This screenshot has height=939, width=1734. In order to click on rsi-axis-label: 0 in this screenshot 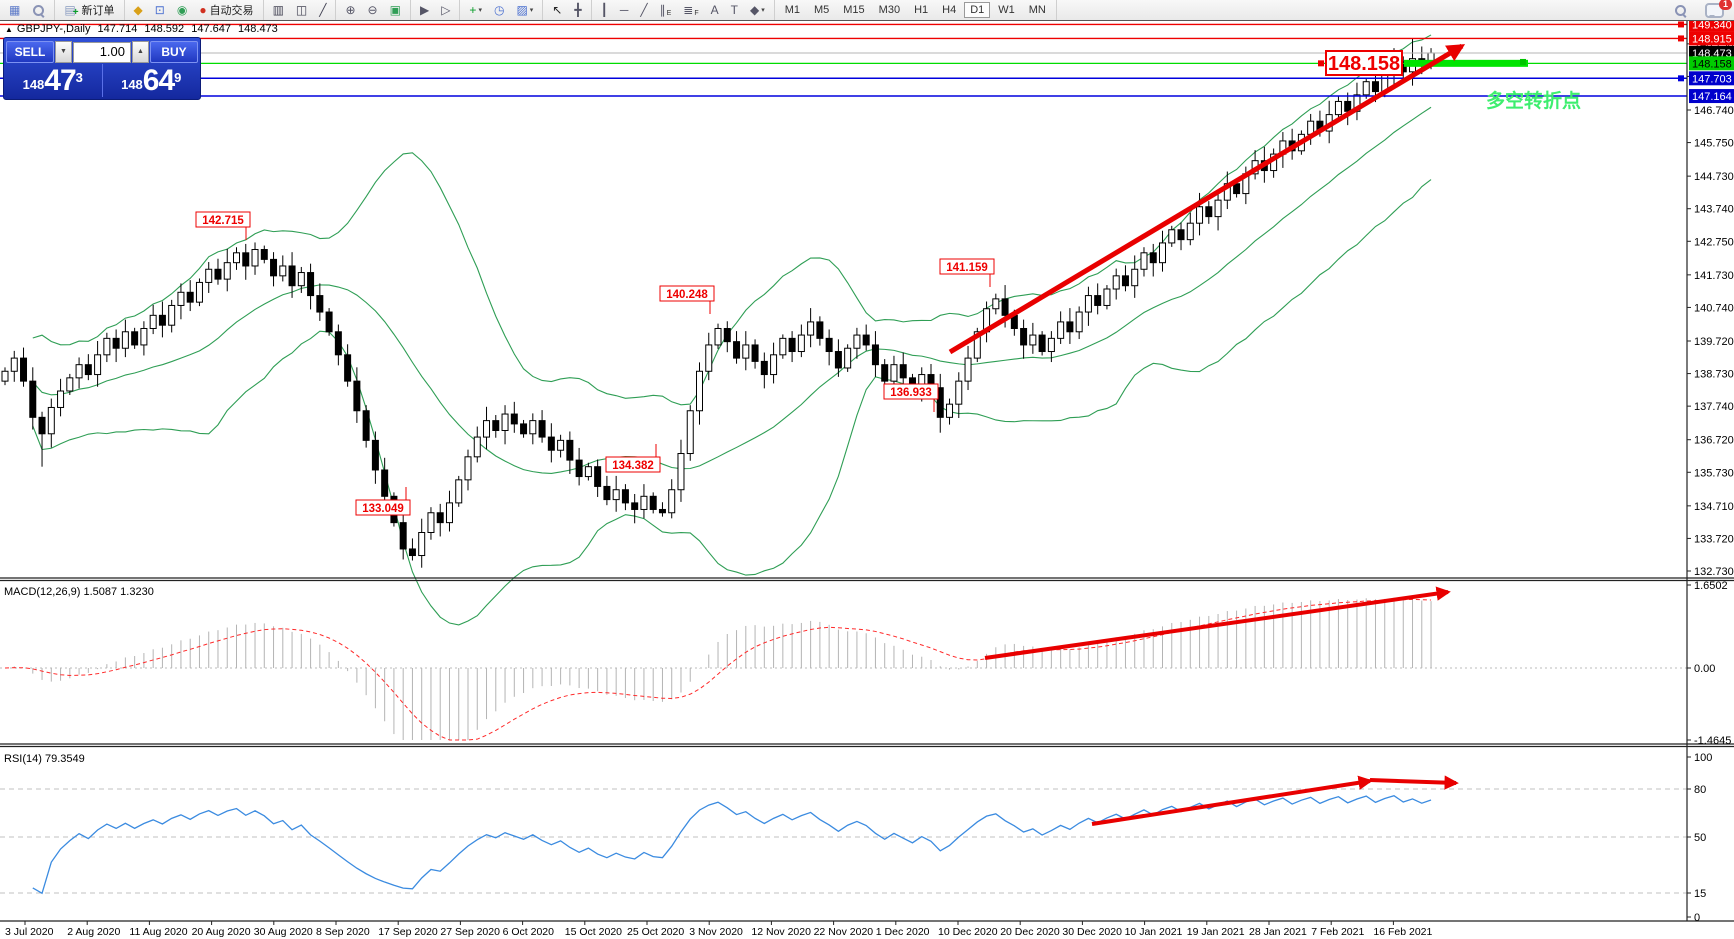, I will do `click(1697, 918)`.